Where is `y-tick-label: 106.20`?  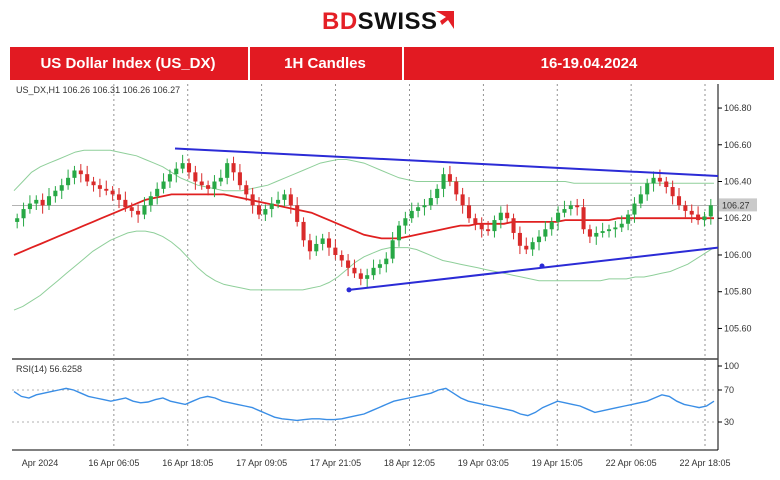 y-tick-label: 106.20 is located at coordinates (738, 218).